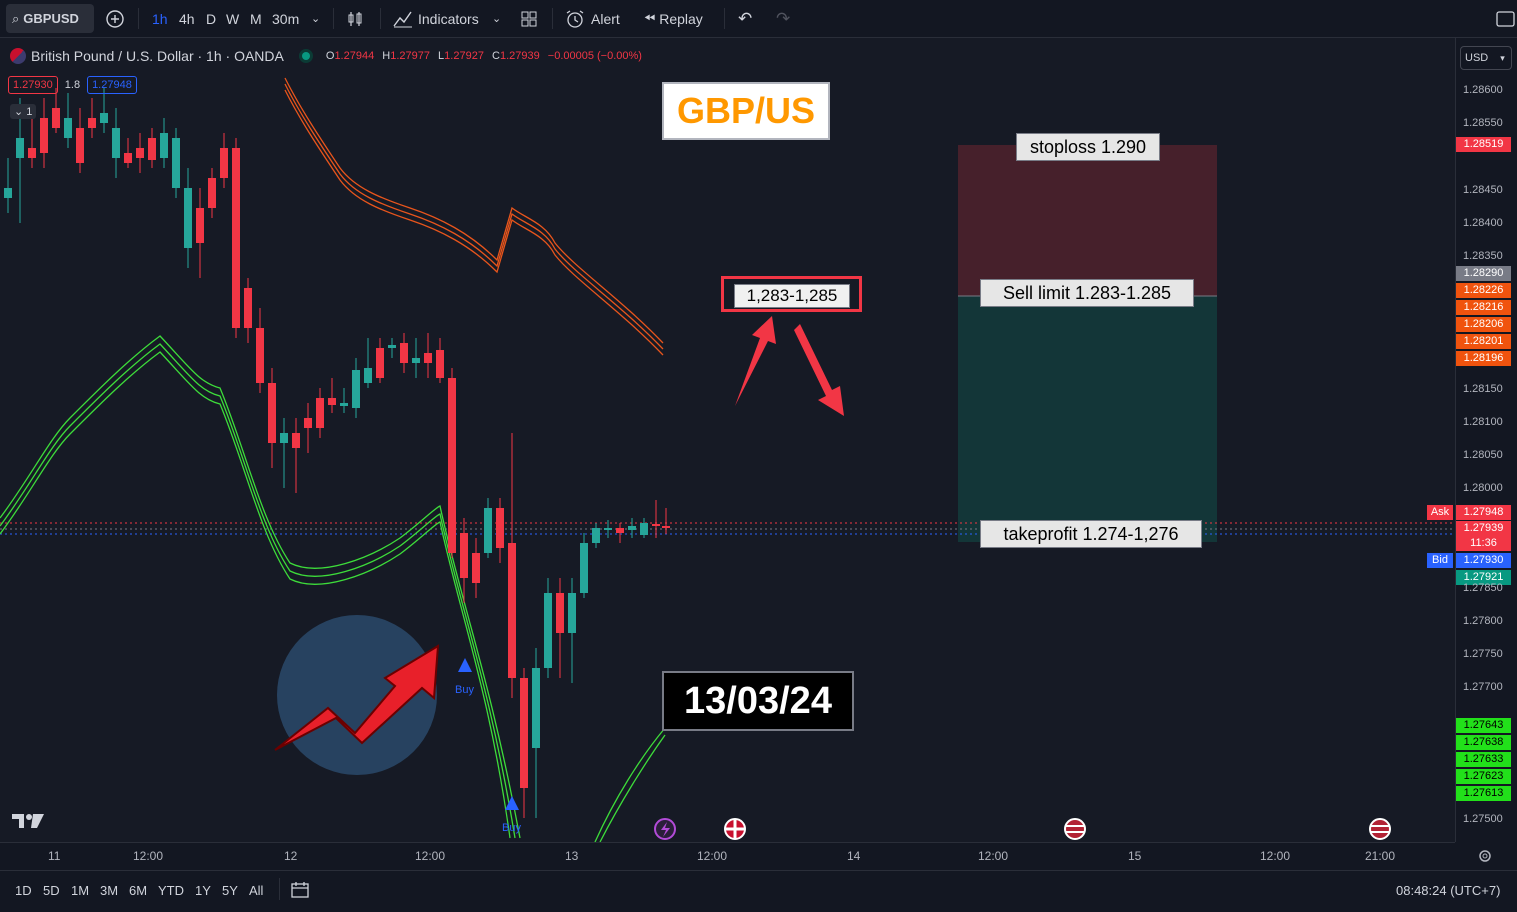 Image resolution: width=1517 pixels, height=912 pixels. What do you see at coordinates (230, 890) in the screenshot?
I see `range-5y: 5Y` at bounding box center [230, 890].